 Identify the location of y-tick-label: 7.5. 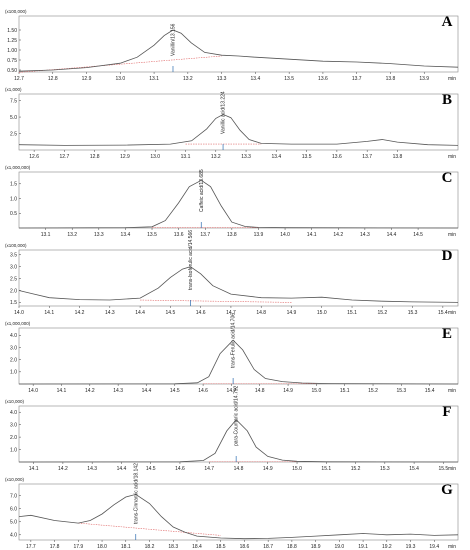
(13, 101).